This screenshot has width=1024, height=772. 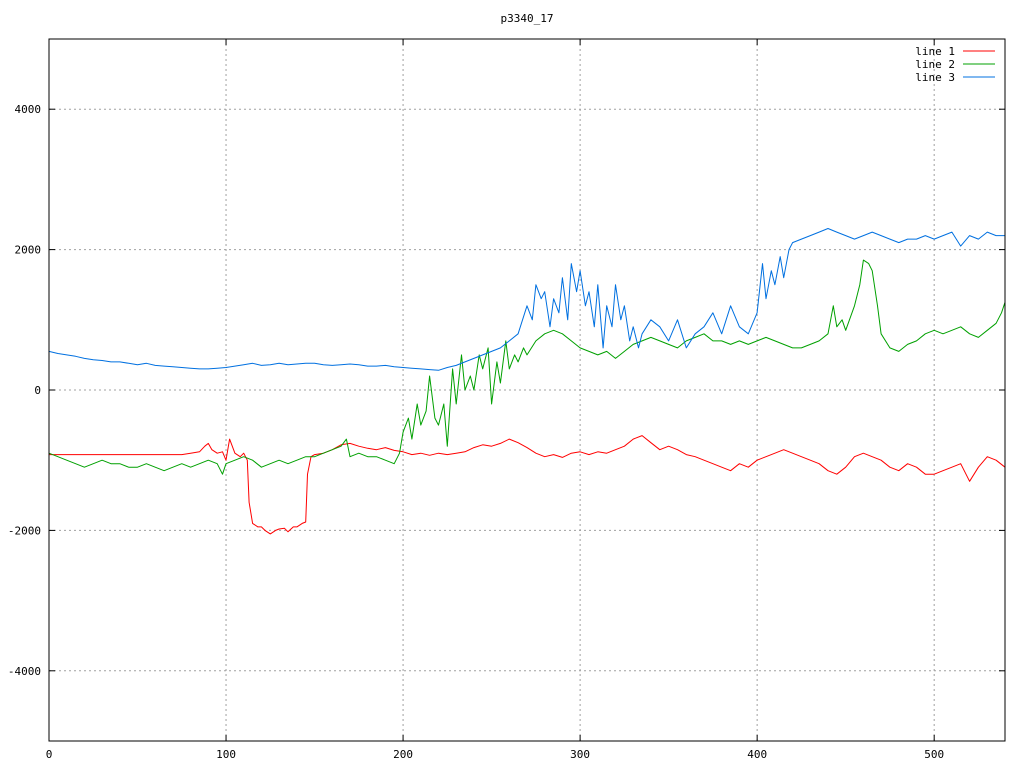 What do you see at coordinates (935, 77) in the screenshot?
I see `legend-label: line 3` at bounding box center [935, 77].